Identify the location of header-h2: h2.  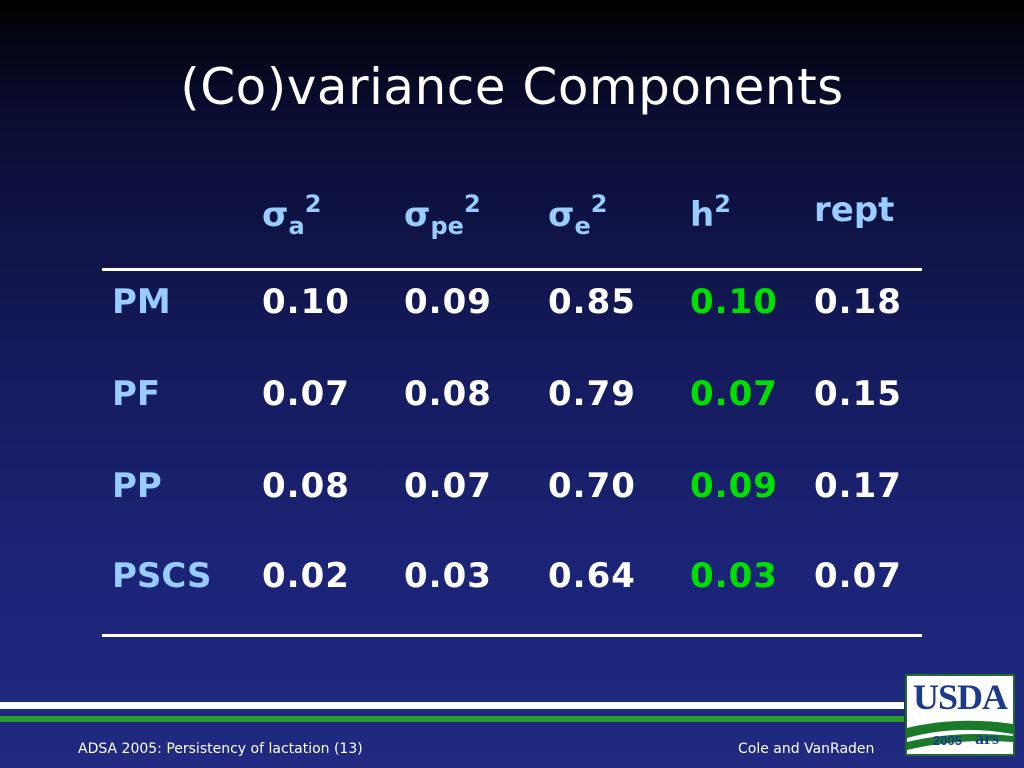
(710, 212).